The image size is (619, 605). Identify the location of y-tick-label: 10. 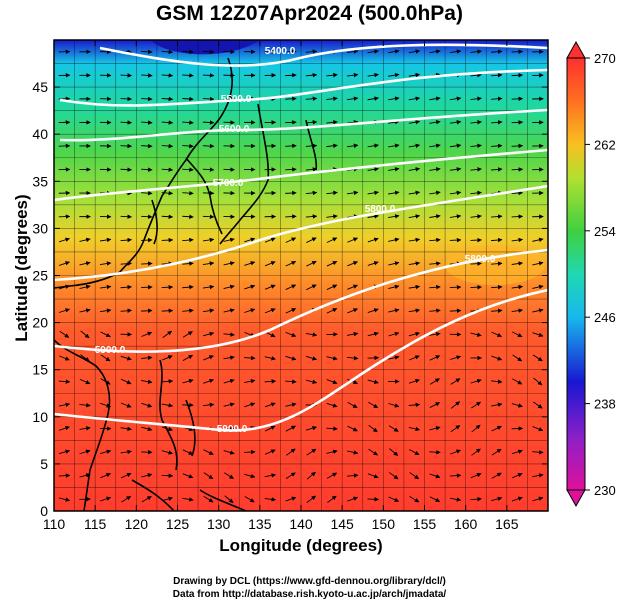
(40, 417).